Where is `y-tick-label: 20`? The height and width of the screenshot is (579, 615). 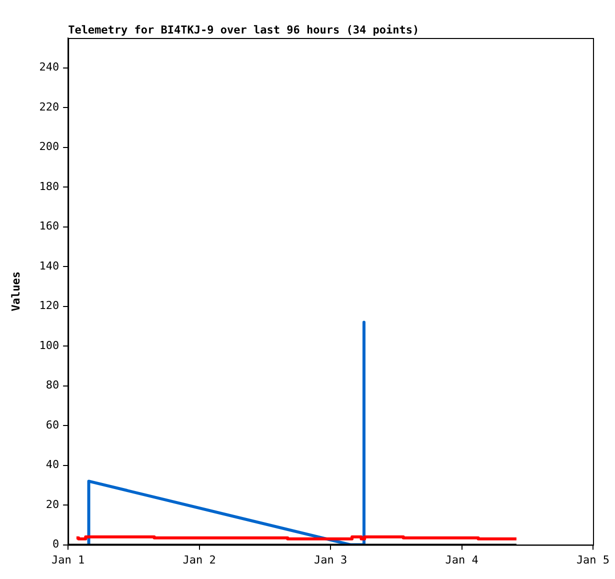
y-tick-label: 20 is located at coordinates (53, 504).